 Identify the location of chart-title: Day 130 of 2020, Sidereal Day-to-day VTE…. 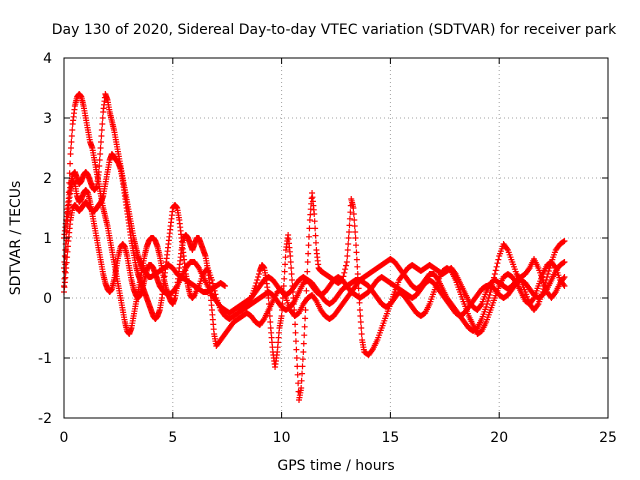
(334, 30).